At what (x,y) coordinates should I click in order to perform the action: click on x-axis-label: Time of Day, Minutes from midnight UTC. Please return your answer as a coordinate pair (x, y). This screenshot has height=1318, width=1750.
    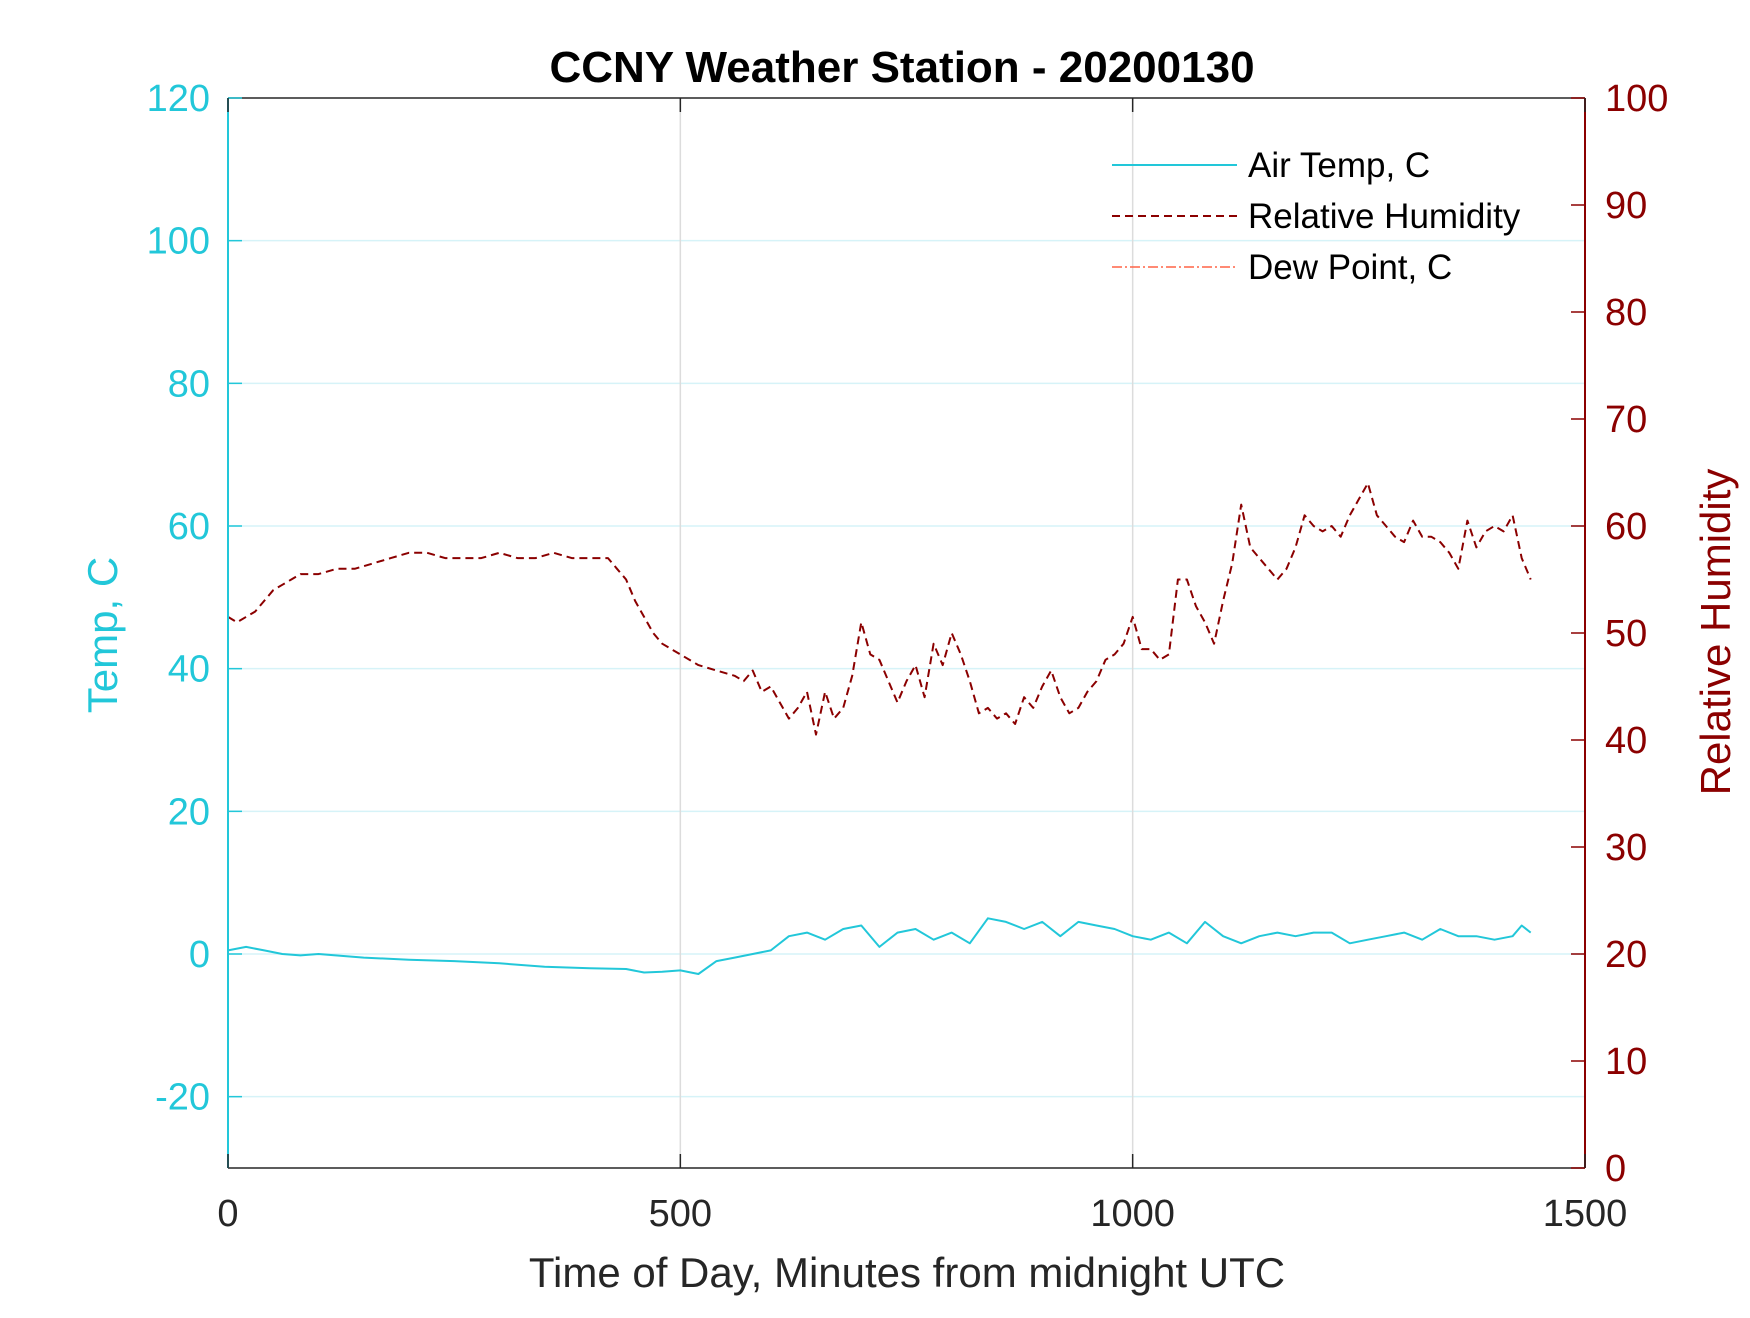
    Looking at the image, I should click on (907, 1272).